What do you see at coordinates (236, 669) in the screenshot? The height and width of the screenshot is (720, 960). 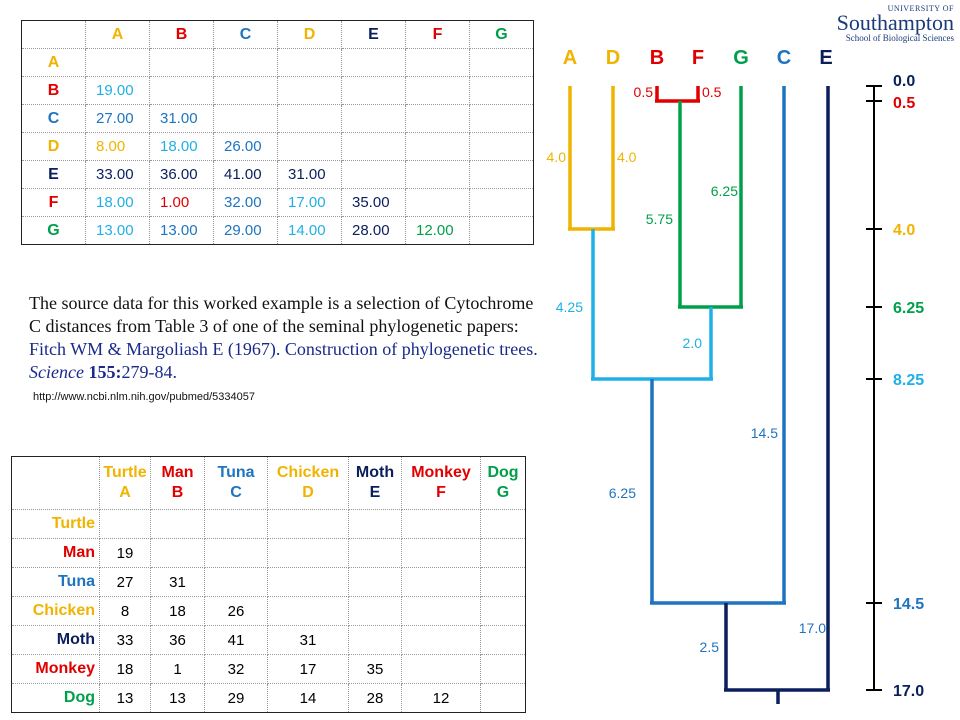 I see `species-cell: 32` at bounding box center [236, 669].